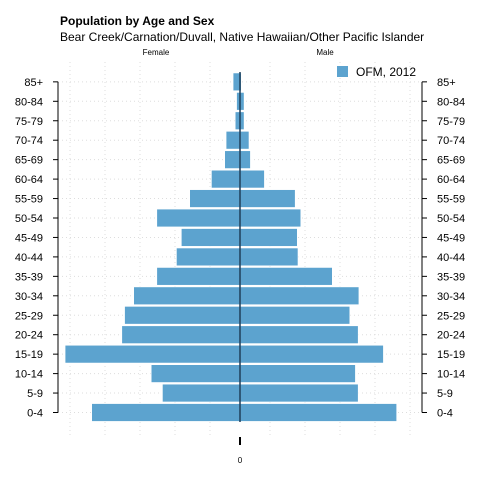 This screenshot has height=480, width=480. I want to click on y-tick-label-right: 55-59, so click(451, 200).